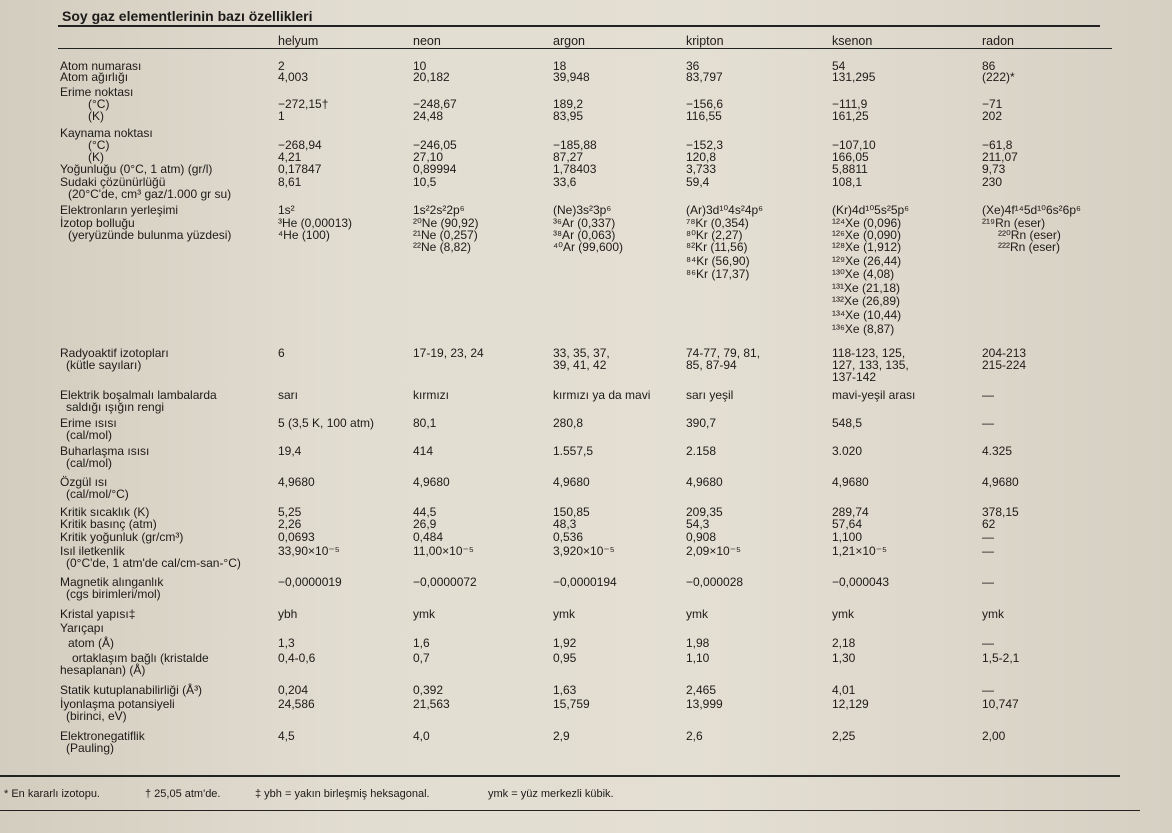 This screenshot has height=833, width=1172. Describe the element at coordinates (97, 494) in the screenshot. I see `row-label: (cal/mol/°C)` at that location.